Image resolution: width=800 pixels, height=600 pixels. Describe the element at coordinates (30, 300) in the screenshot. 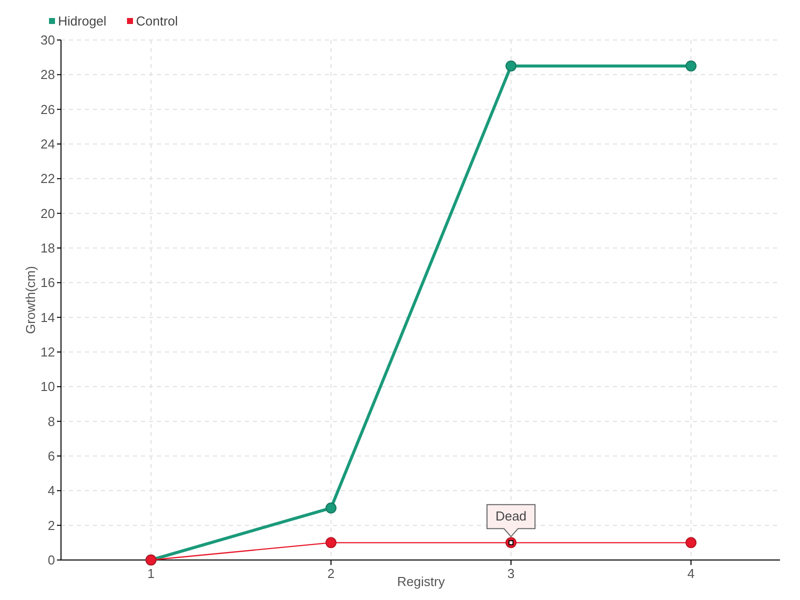

I see `y-axis-title: Growth(cm)` at that location.